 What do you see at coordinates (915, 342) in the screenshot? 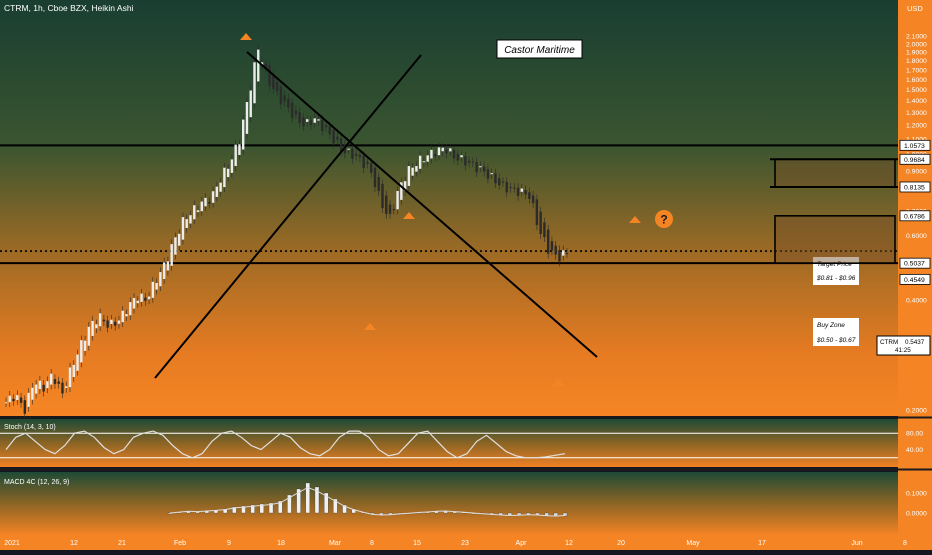
I see `last-price-value: 0.5437` at bounding box center [915, 342].